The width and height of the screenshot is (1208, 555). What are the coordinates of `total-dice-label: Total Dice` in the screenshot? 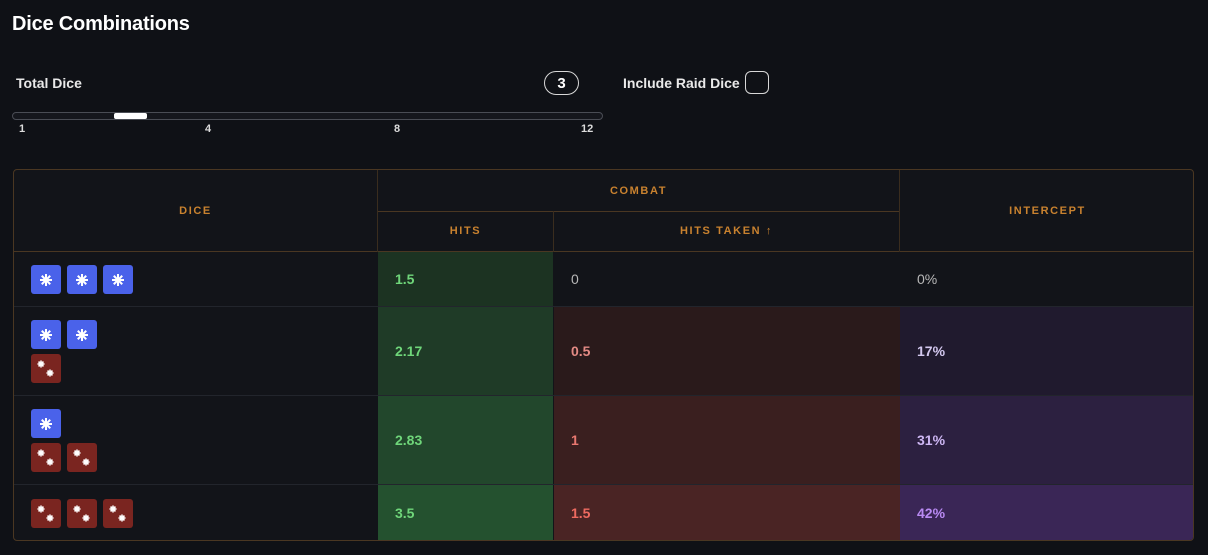 It's located at (49, 83).